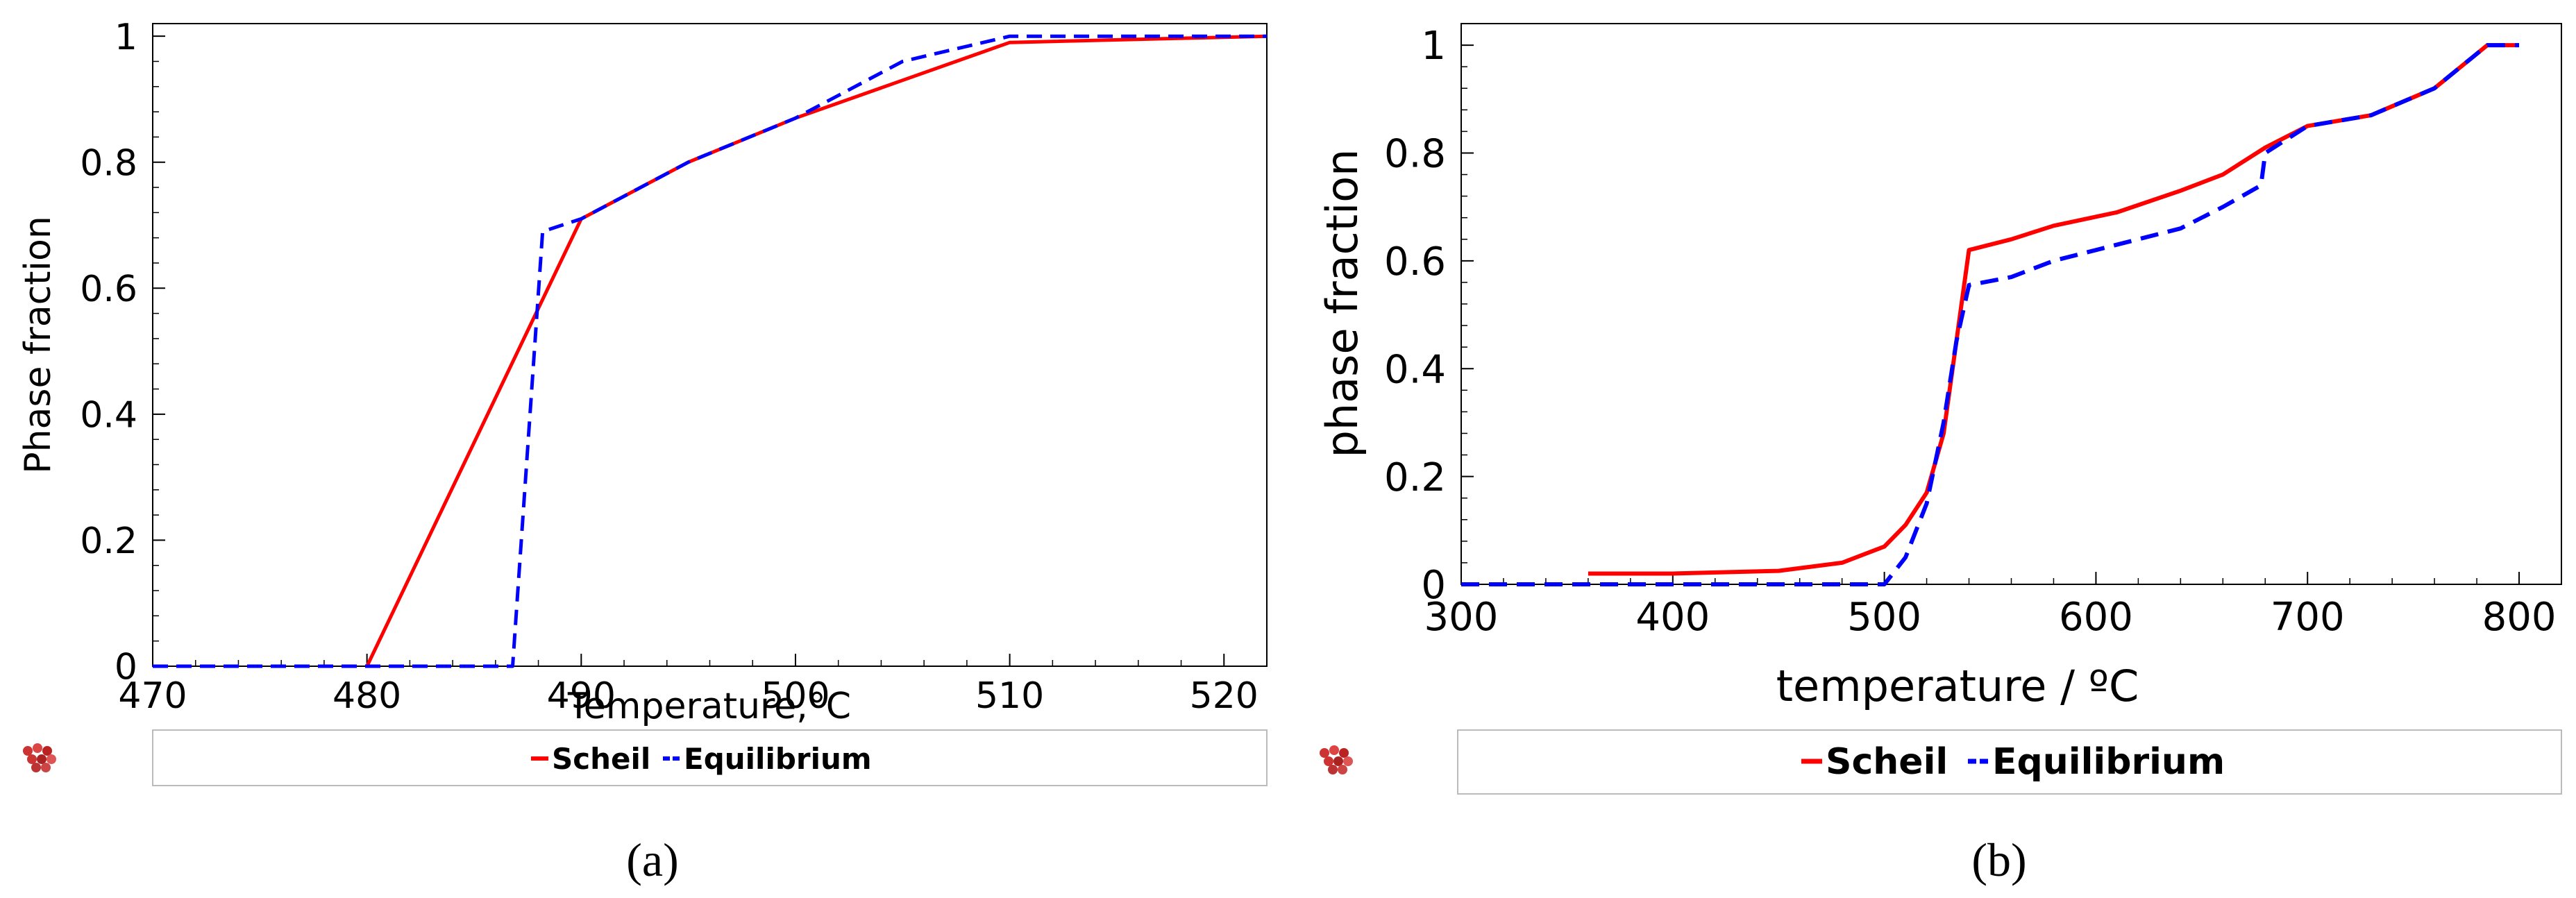  Describe the element at coordinates (795, 696) in the screenshot. I see `chart-a-xtick-label: 500` at that location.